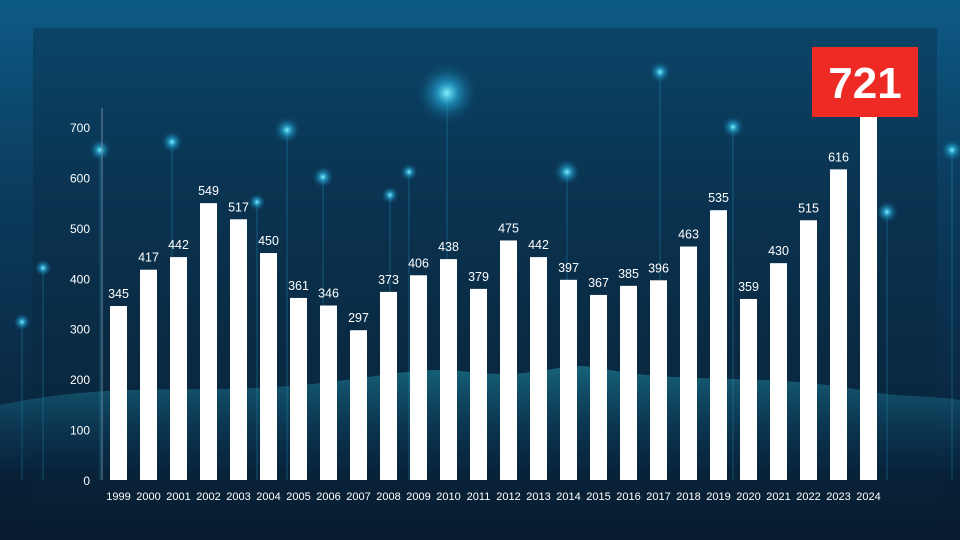  Describe the element at coordinates (598, 283) in the screenshot. I see `data-label-2015: 367` at that location.